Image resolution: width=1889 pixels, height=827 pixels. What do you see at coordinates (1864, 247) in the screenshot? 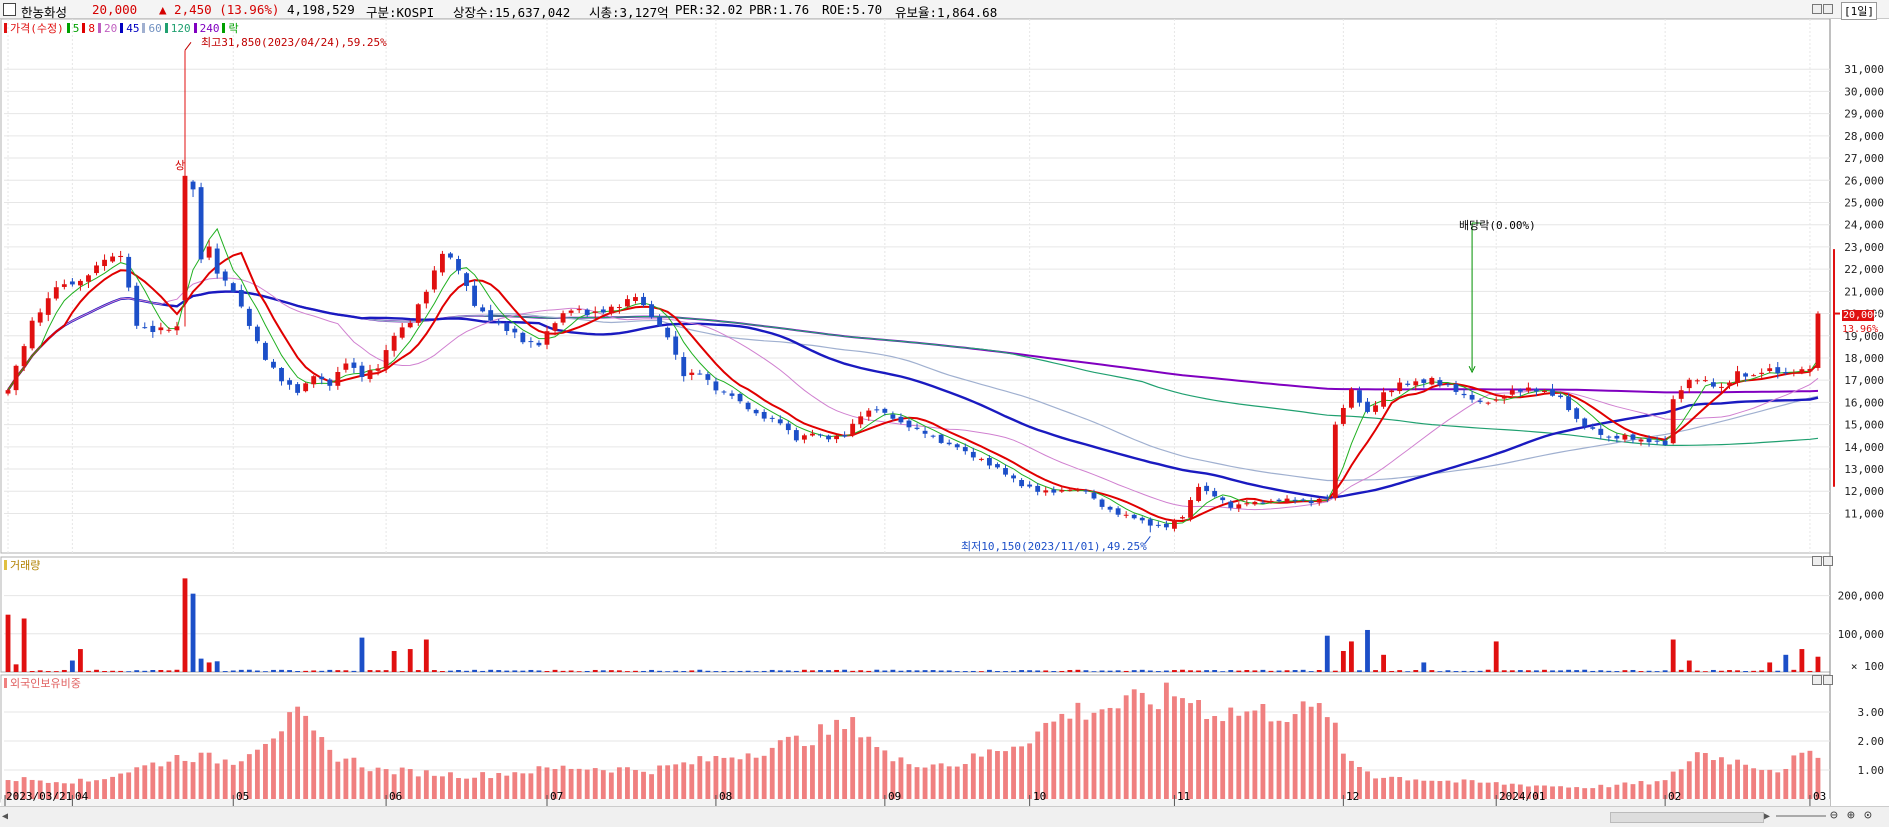
I see `price-tick-label: 23,000` at bounding box center [1864, 247].